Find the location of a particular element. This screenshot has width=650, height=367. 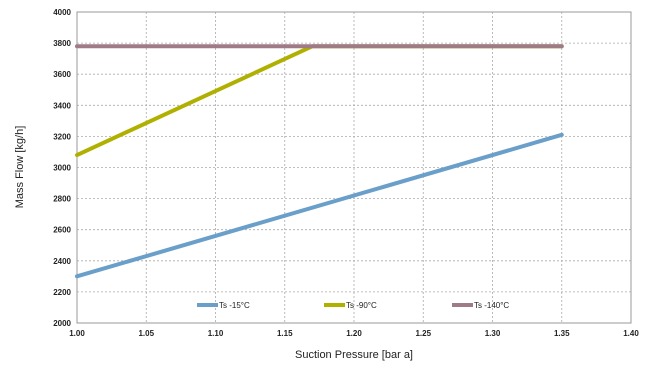

legend-label: Ts -90°C is located at coordinates (361, 305).